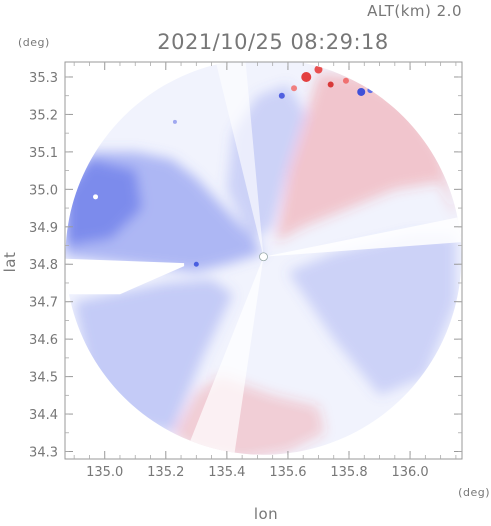 Image resolution: width=491 pixels, height=526 pixels. I want to click on x-unit-label: (deg), so click(474, 492).